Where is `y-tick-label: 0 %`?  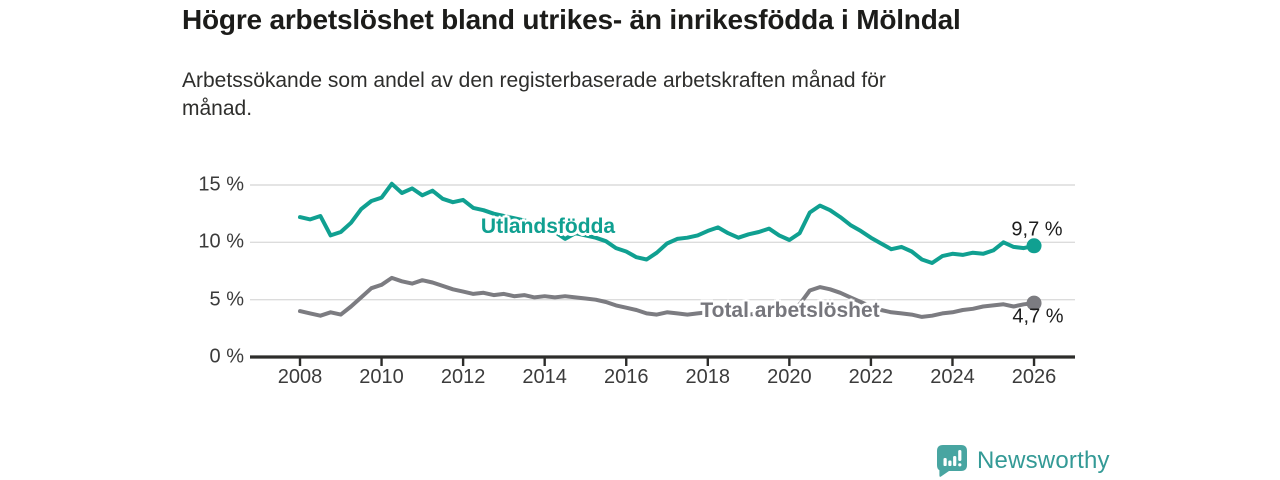
y-tick-label: 0 % is located at coordinates (226, 356).